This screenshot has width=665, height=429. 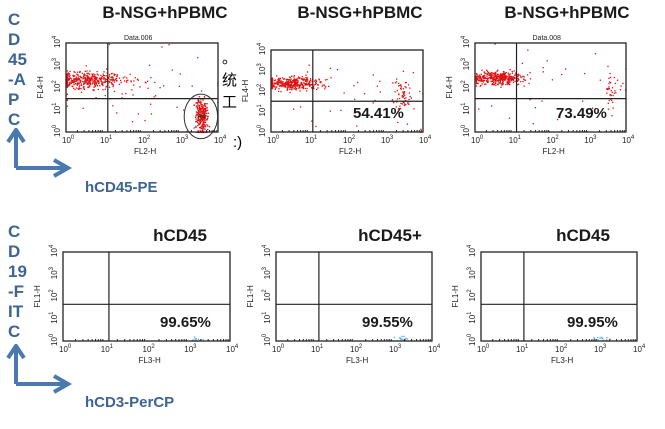 What do you see at coordinates (425, 140) in the screenshot?
I see `x-tick-label: 10⁴` at bounding box center [425, 140].